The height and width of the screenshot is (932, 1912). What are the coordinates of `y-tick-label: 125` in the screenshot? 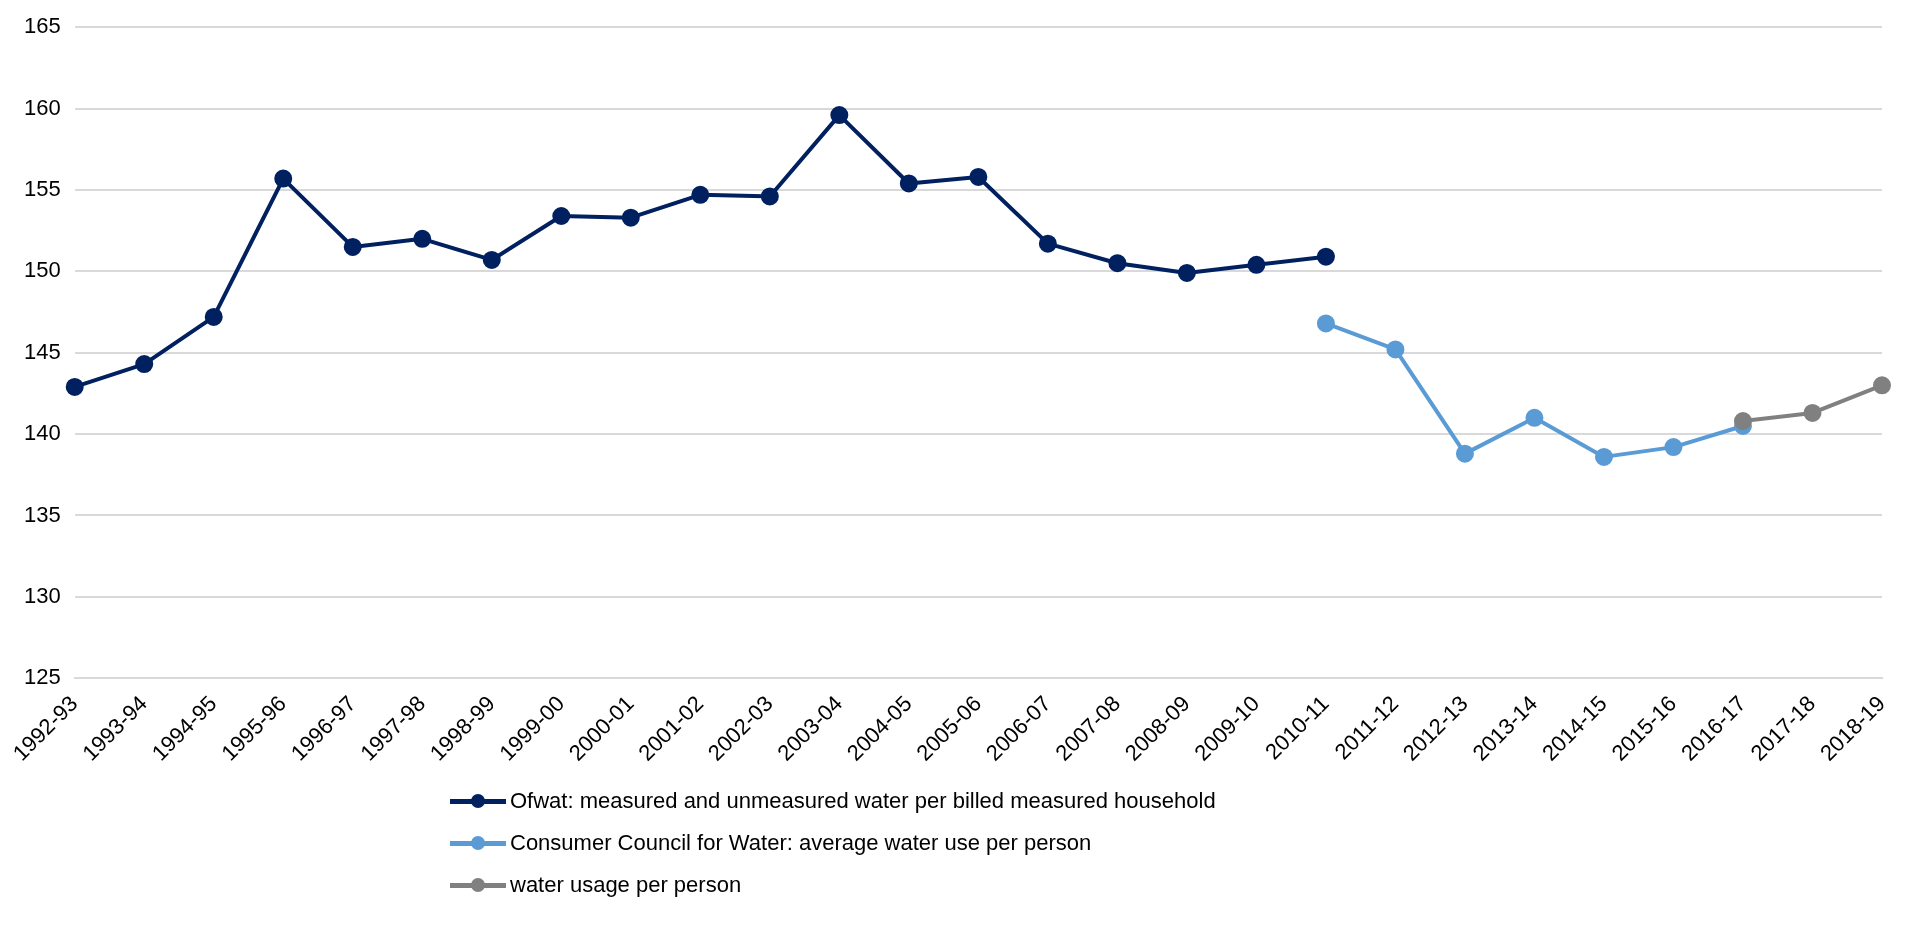 It's located at (42, 677).